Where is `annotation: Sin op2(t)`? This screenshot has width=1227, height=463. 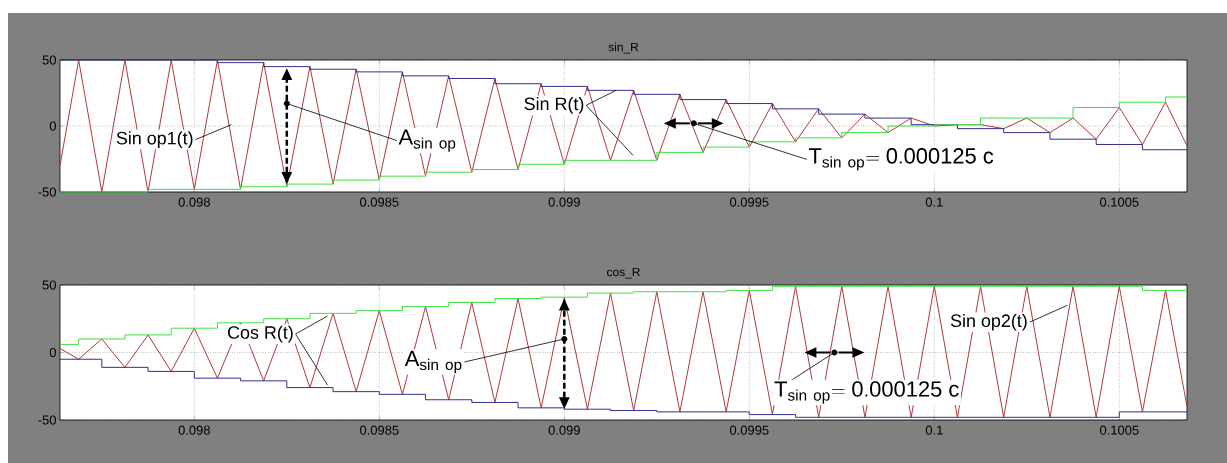 annotation: Sin op2(t) is located at coordinates (988, 322).